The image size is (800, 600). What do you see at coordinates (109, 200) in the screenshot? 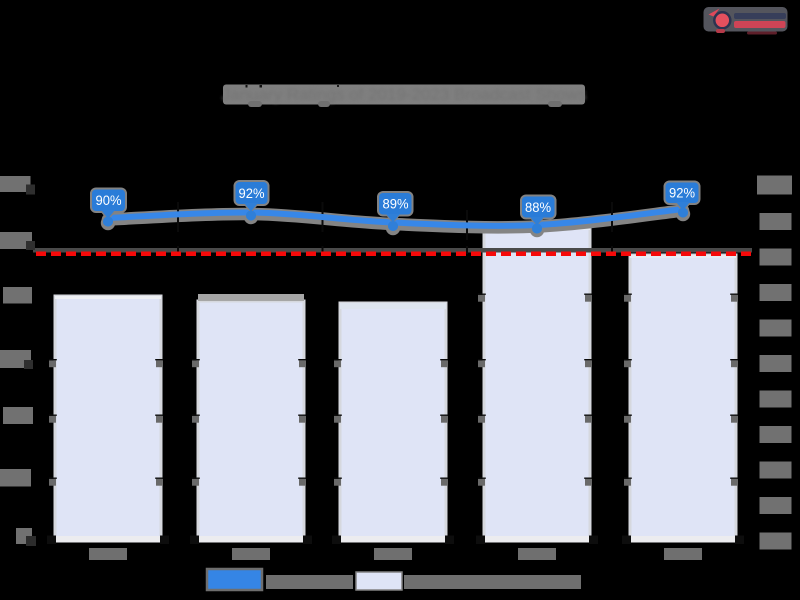
I see `svg-text: 90%` at bounding box center [109, 200].